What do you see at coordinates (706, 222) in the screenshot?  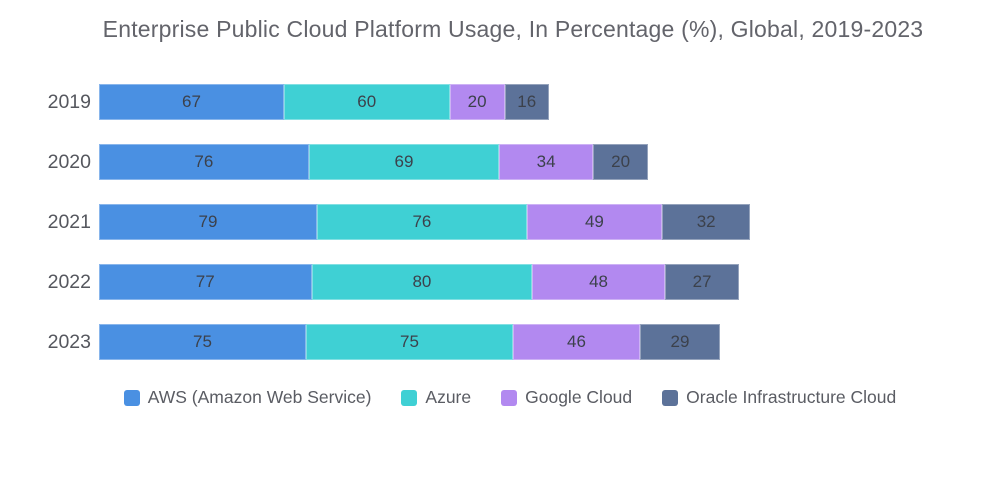 I see `bar-segment: 32` at bounding box center [706, 222].